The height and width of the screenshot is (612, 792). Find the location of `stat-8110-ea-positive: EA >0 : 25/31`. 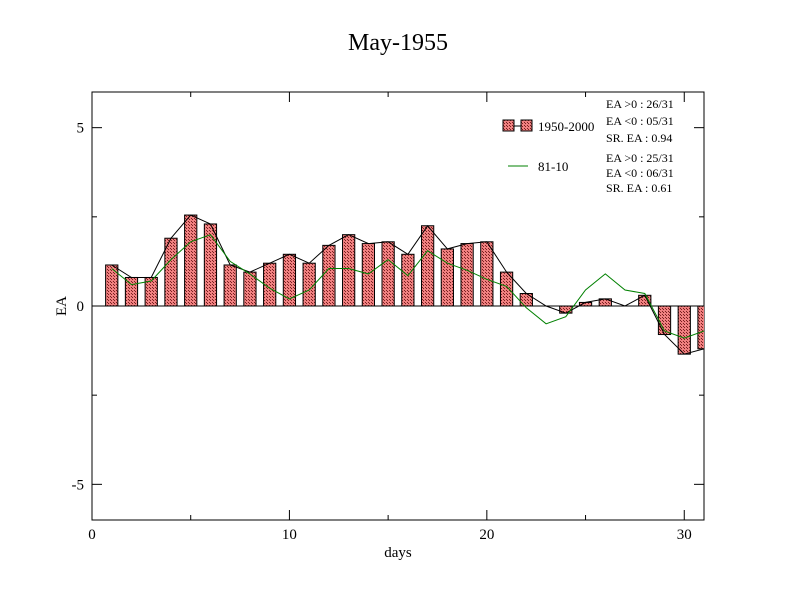

stat-8110-ea-positive: EA >0 : 25/31 is located at coordinates (640, 158).